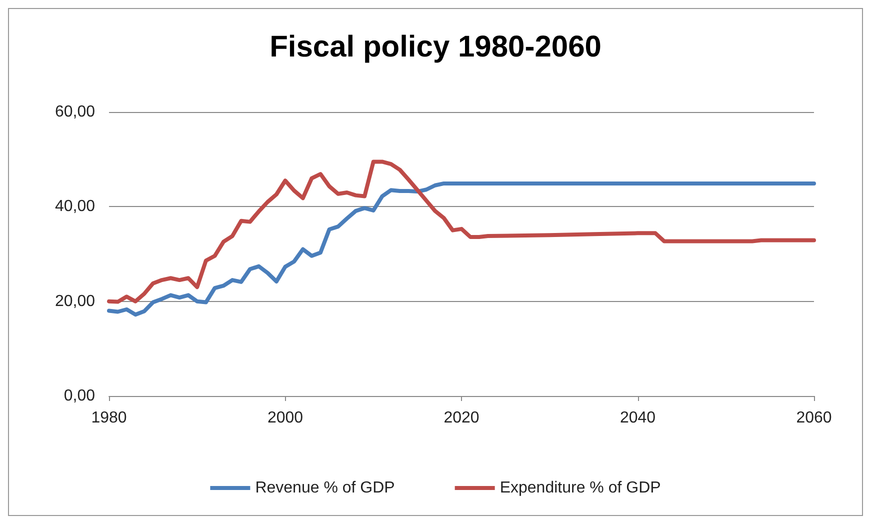 The image size is (869, 522). Describe the element at coordinates (80, 396) in the screenshot. I see `y-tick-label: 0,00` at that location.